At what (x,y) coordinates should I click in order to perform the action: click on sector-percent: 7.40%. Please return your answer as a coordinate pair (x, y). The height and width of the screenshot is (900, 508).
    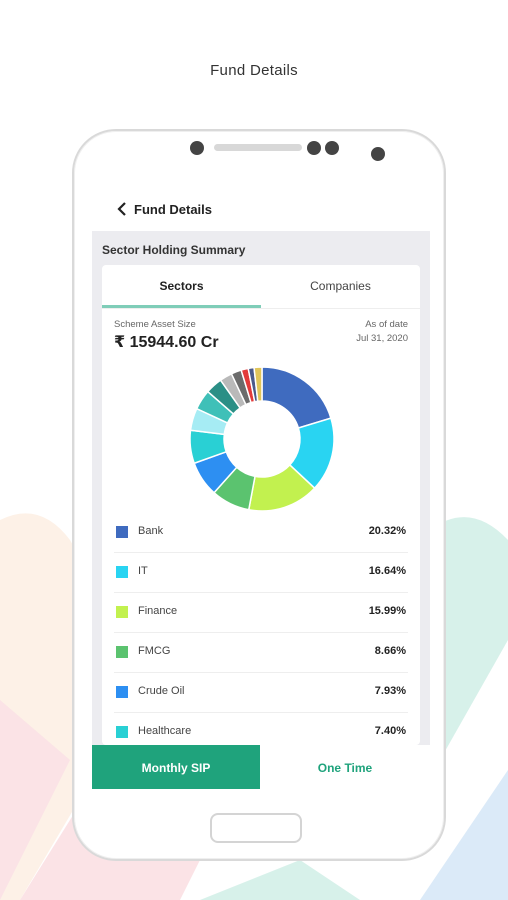
    Looking at the image, I should click on (390, 731).